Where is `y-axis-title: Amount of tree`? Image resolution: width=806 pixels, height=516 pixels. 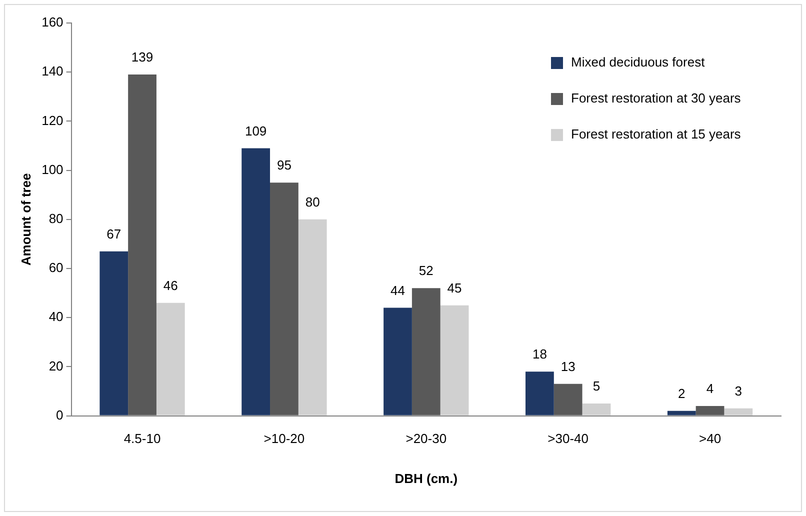
y-axis-title: Amount of tree is located at coordinates (26, 219).